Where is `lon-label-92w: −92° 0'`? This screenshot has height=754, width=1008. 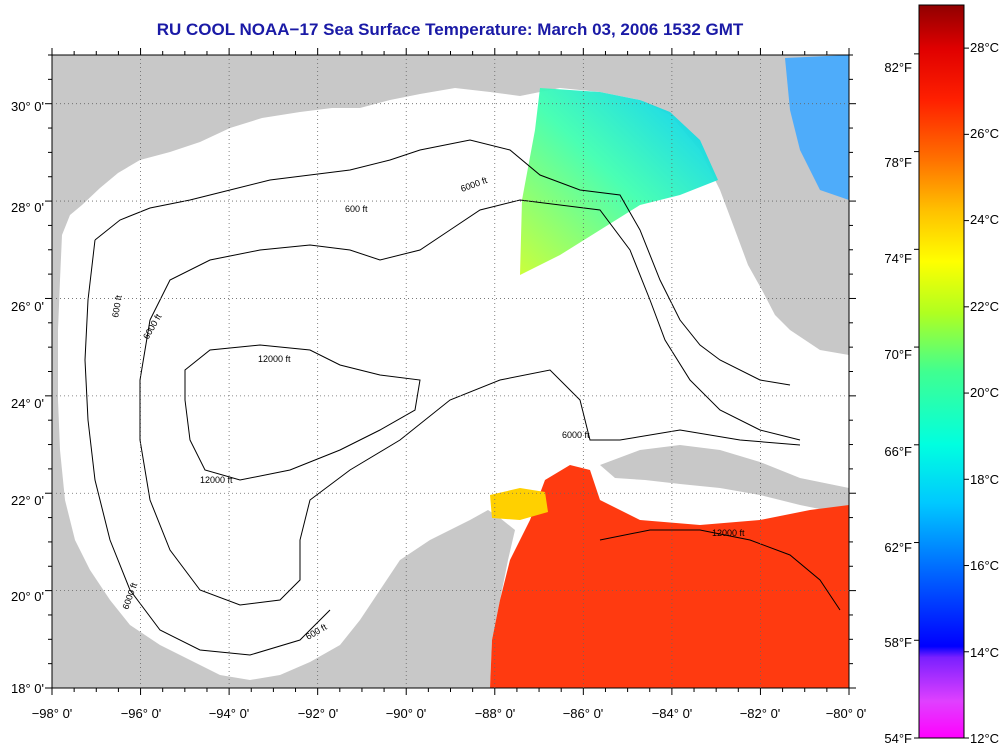 lon-label-92w: −92° 0' is located at coordinates (318, 713).